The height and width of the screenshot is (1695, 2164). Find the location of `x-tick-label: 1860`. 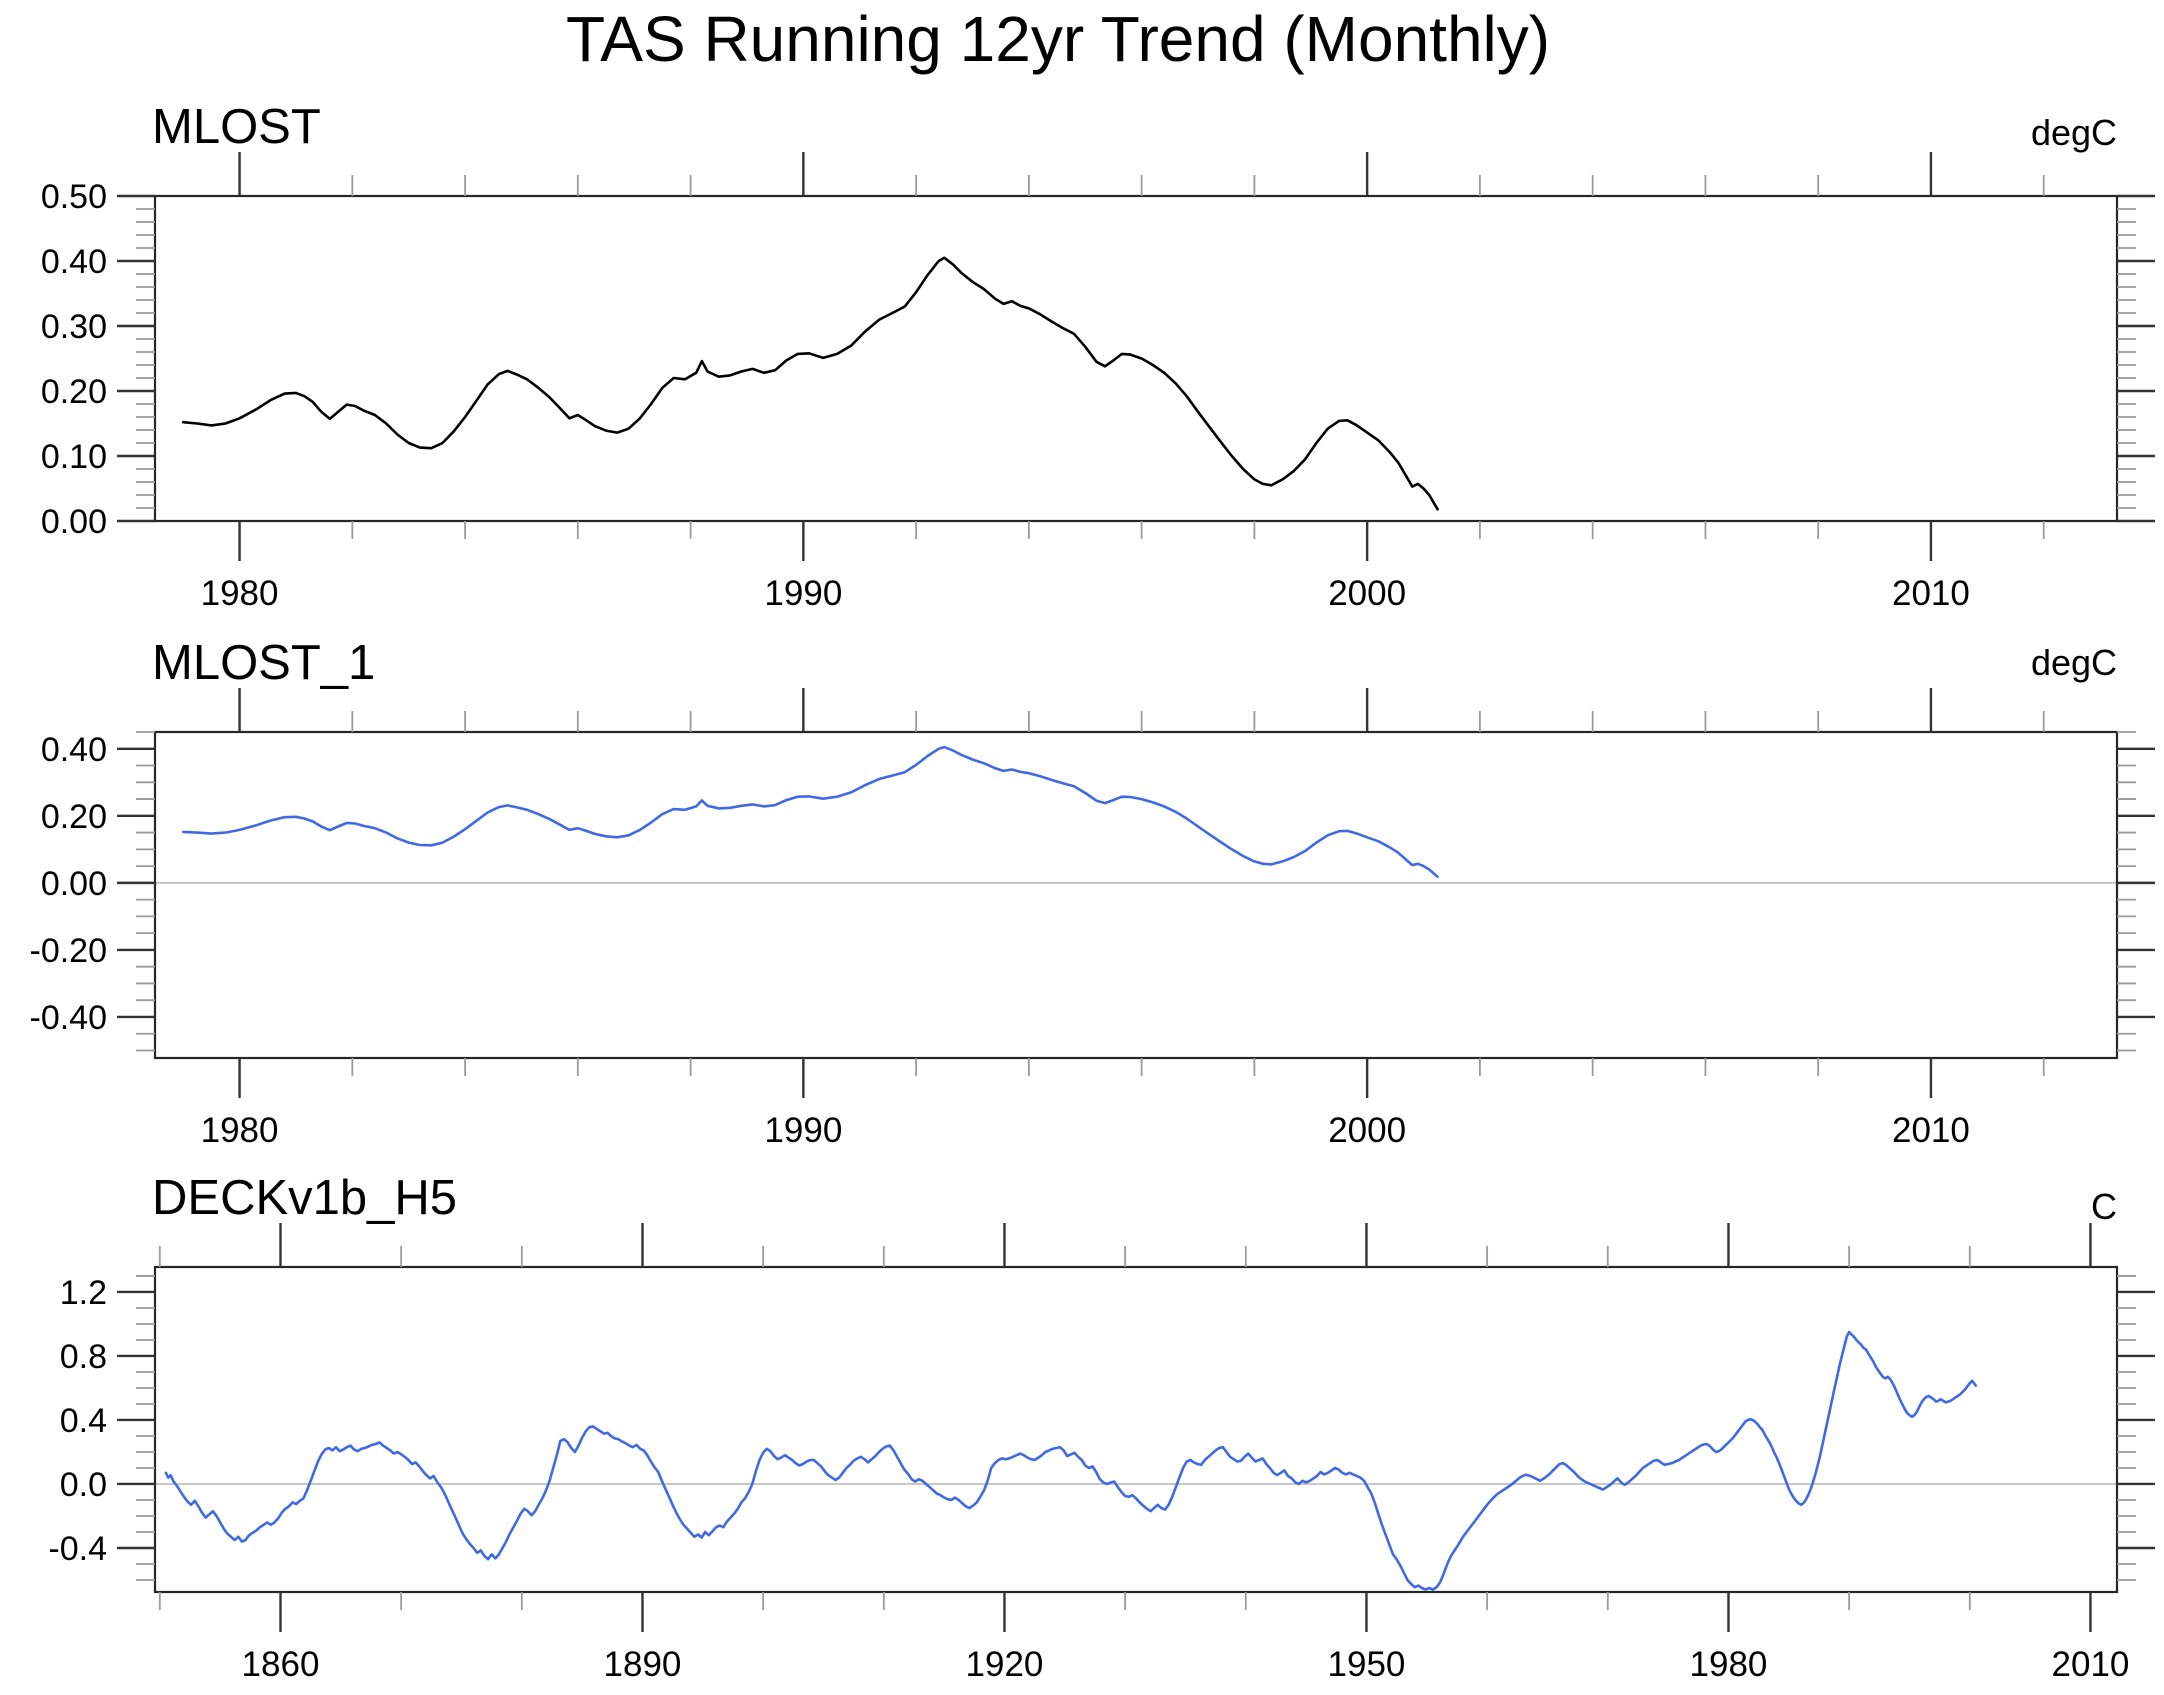

x-tick-label: 1860 is located at coordinates (281, 1664).